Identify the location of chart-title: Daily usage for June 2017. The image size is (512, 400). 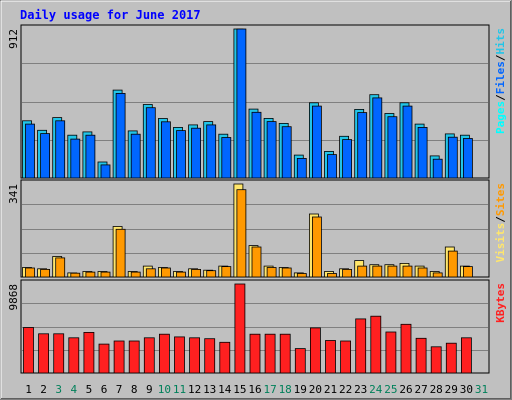
(110, 15).